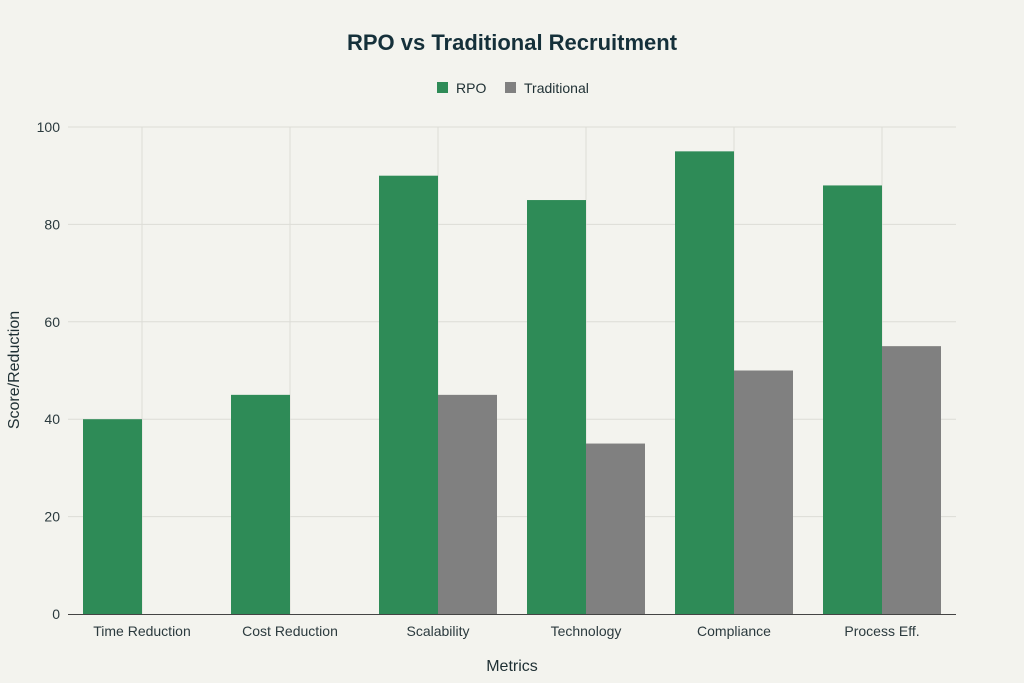  What do you see at coordinates (290, 631) in the screenshot?
I see `x-tick-label: Cost Reduction` at bounding box center [290, 631].